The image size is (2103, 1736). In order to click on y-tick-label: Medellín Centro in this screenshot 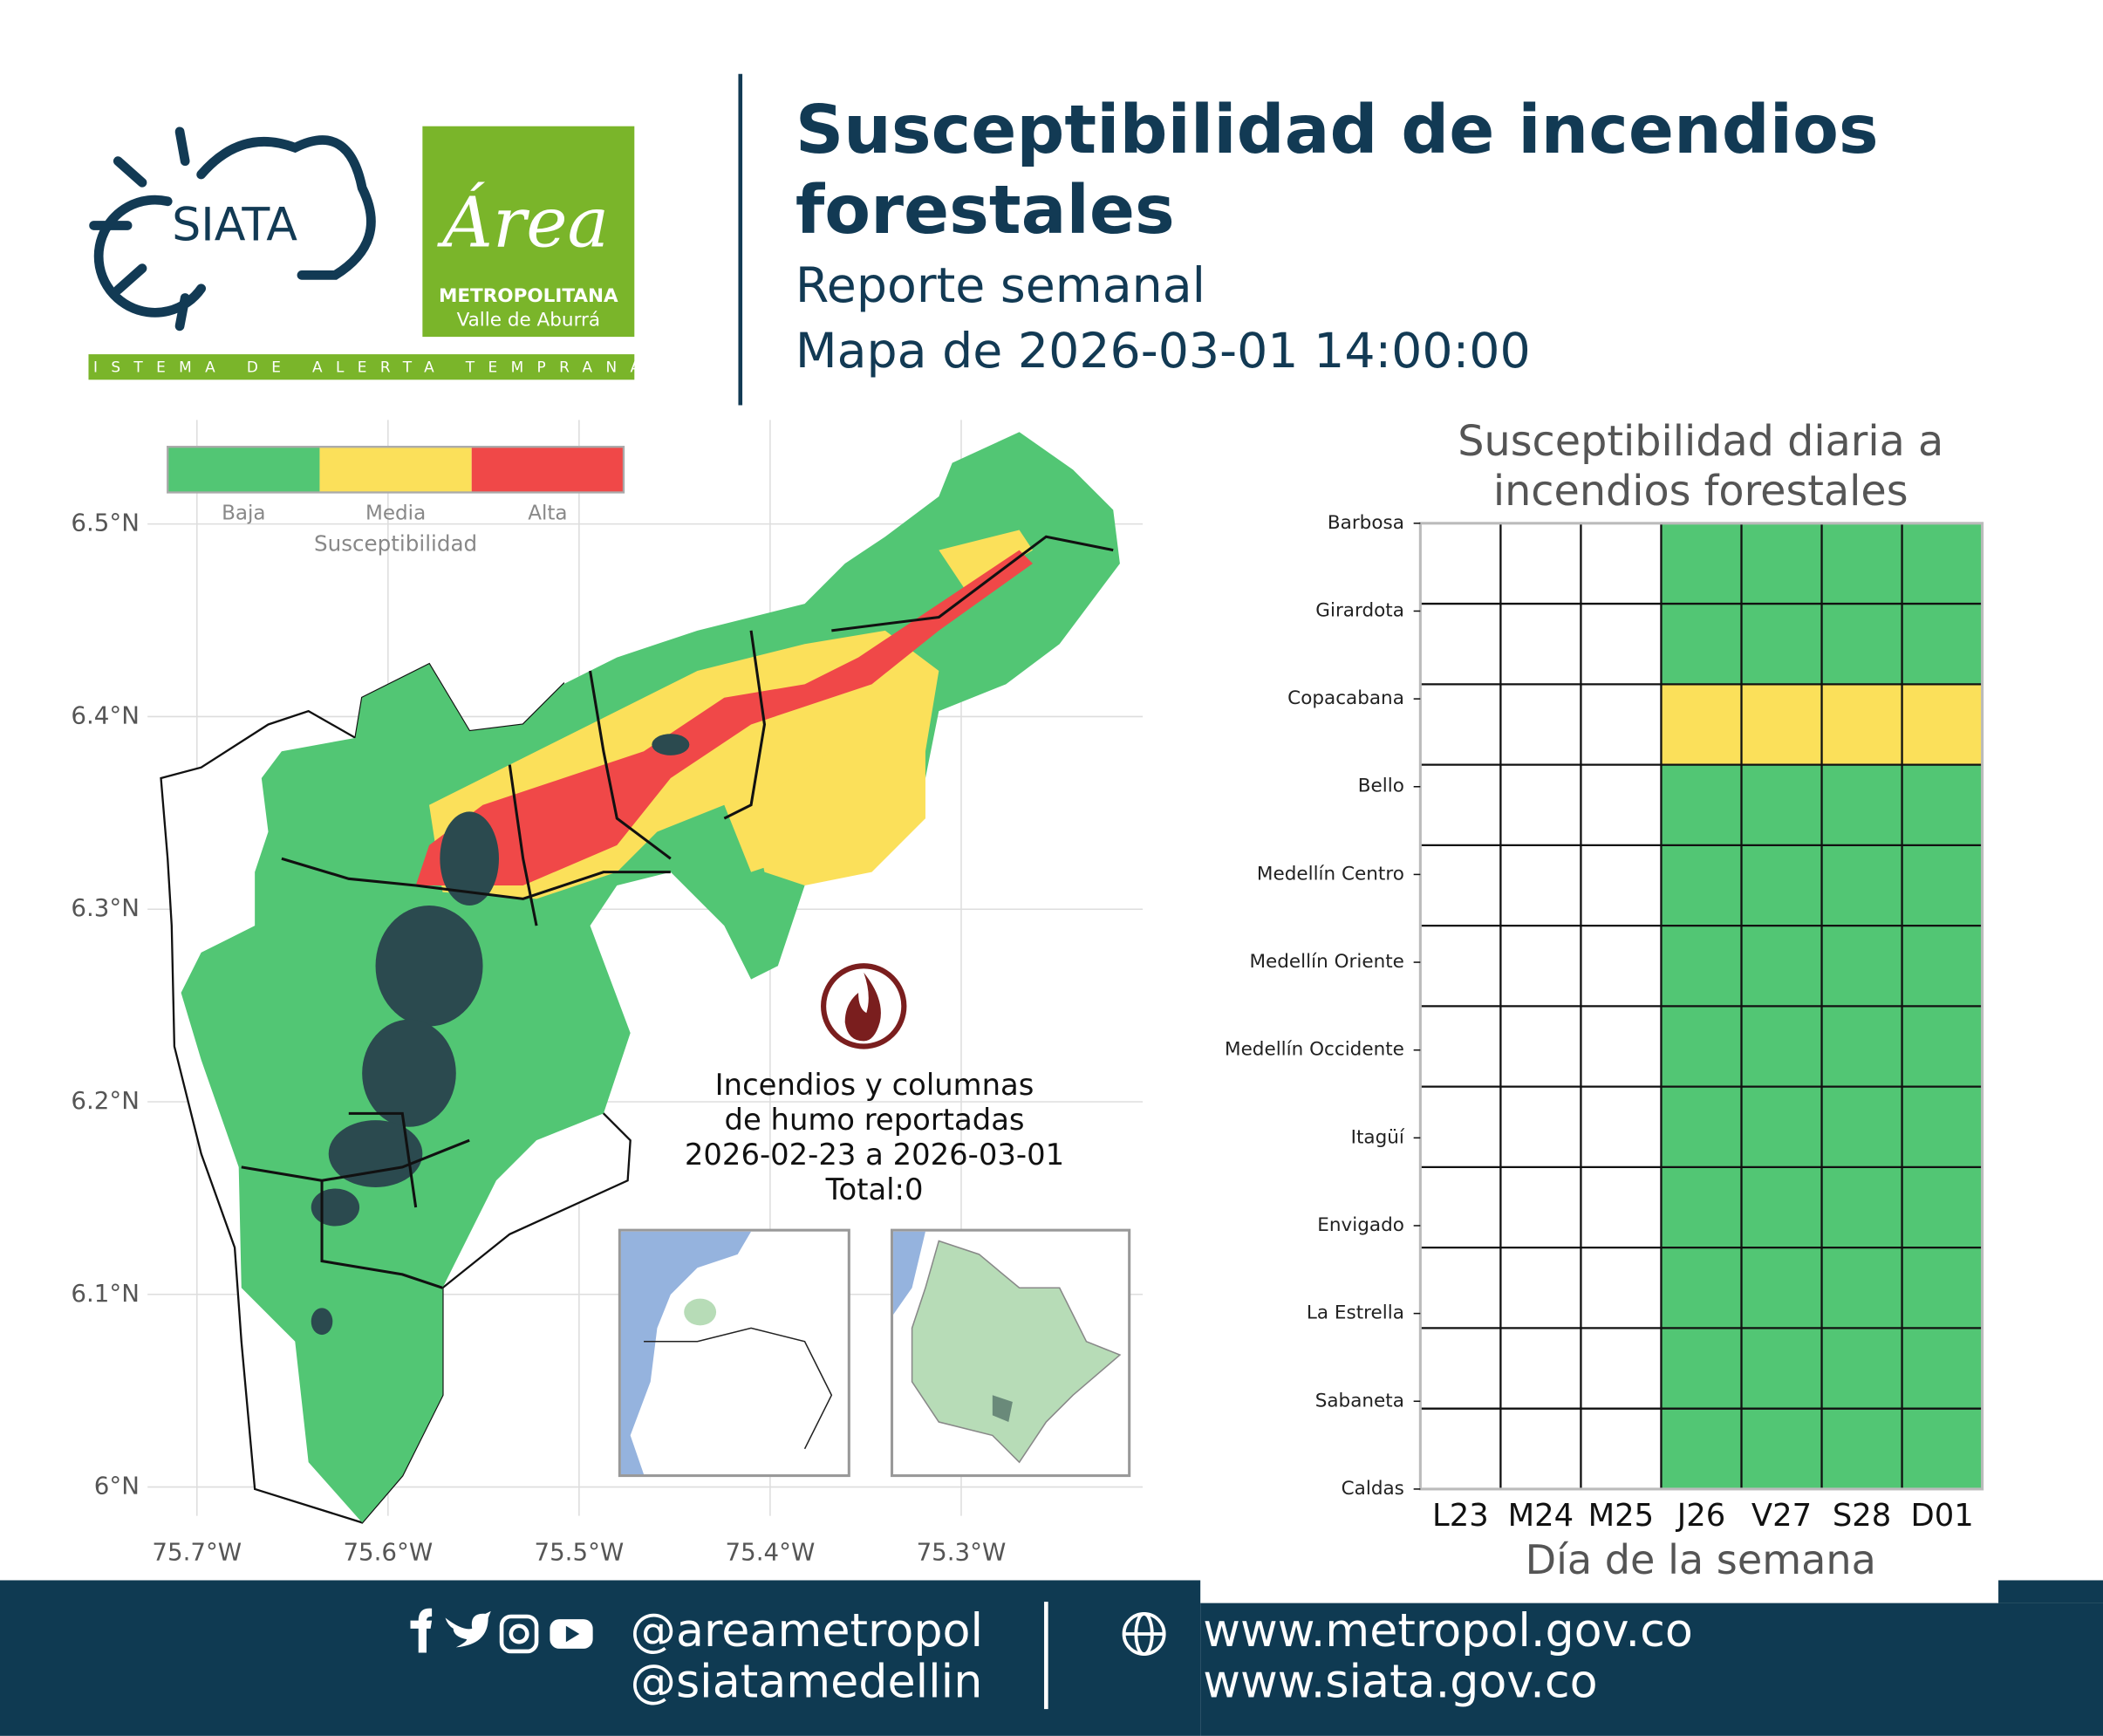, I will do `click(1331, 874)`.